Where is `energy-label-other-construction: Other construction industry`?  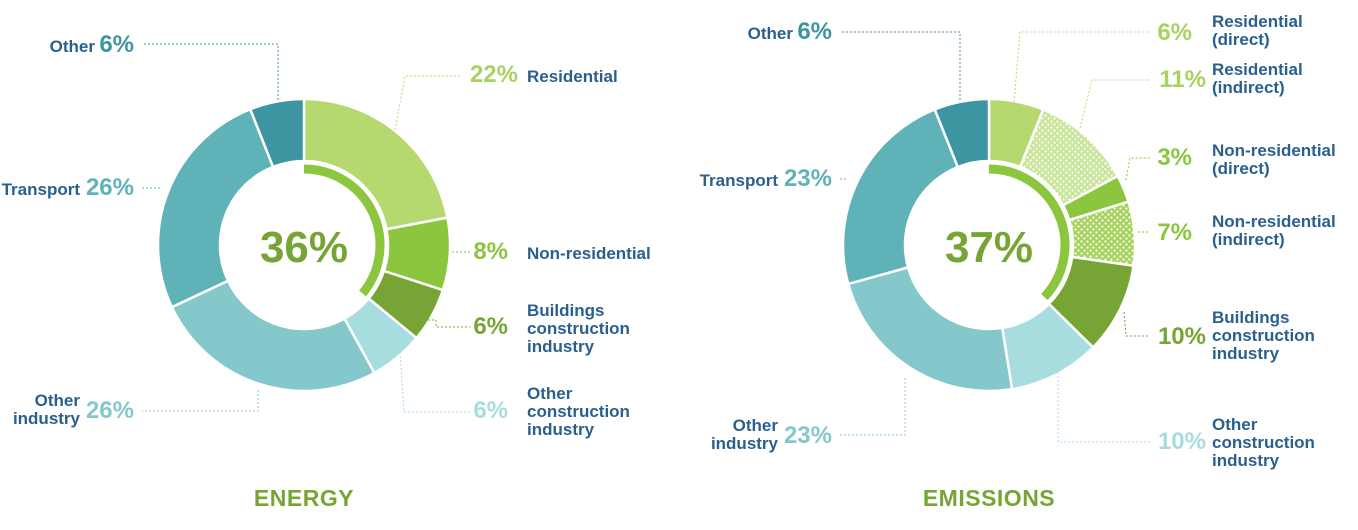
energy-label-other-construction: Other construction industry is located at coordinates (578, 411).